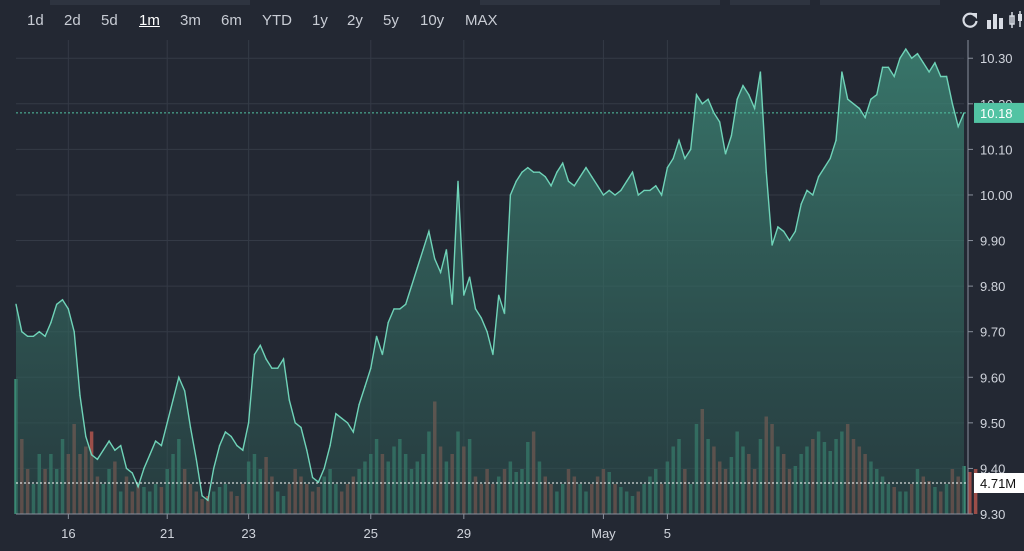 This screenshot has width=1024, height=551. What do you see at coordinates (190, 20) in the screenshot?
I see `timeframe-3m: 3m` at bounding box center [190, 20].